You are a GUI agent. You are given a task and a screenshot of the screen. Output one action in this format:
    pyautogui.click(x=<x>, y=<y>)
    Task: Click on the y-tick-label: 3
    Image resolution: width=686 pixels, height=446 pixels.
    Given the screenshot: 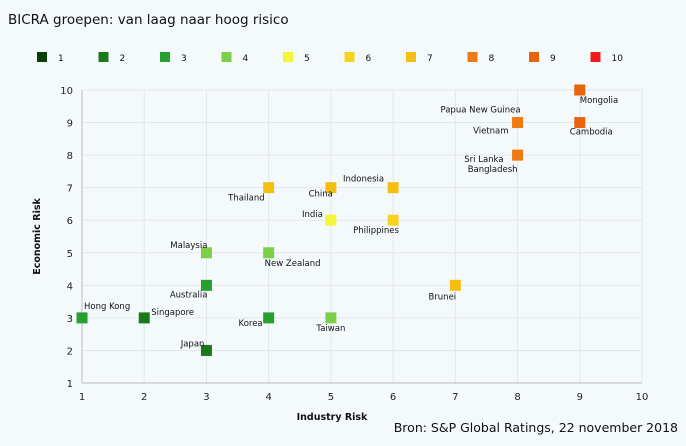 What is the action you would take?
    pyautogui.click(x=70, y=319)
    